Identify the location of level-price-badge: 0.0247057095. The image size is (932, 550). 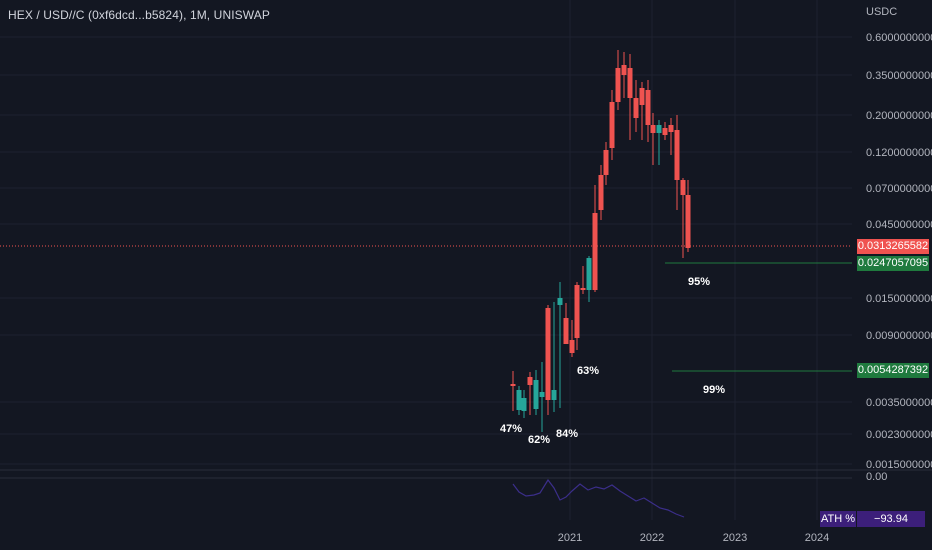
(893, 263).